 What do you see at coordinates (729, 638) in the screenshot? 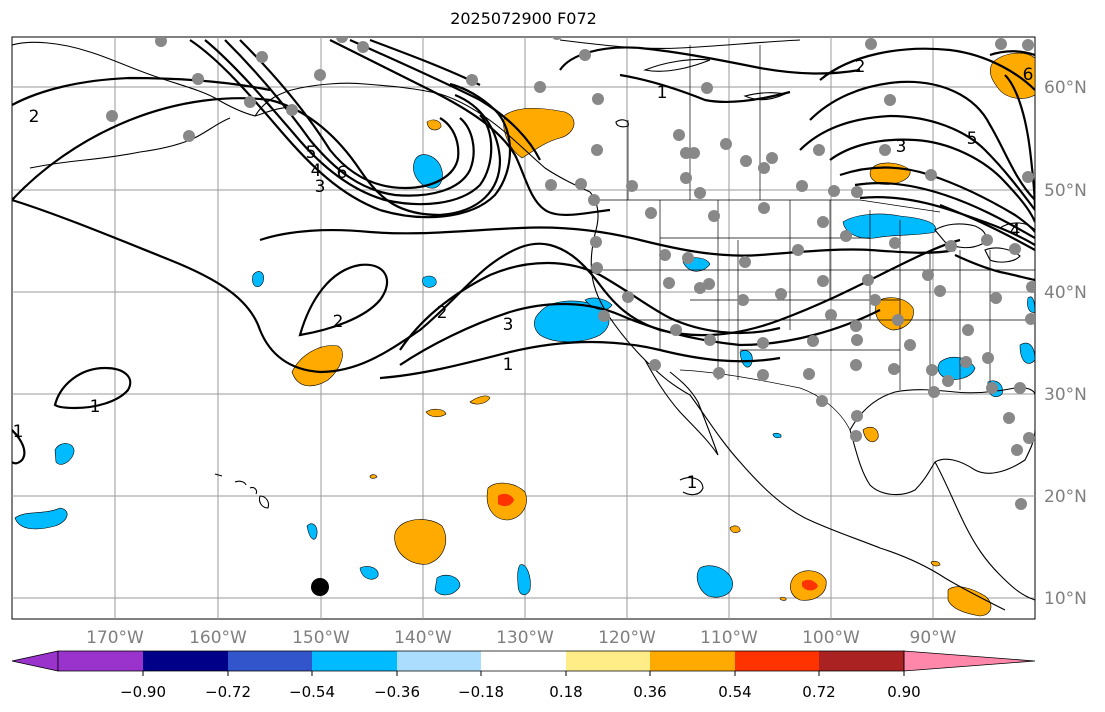
I see `lon-label: 110°W` at bounding box center [729, 638].